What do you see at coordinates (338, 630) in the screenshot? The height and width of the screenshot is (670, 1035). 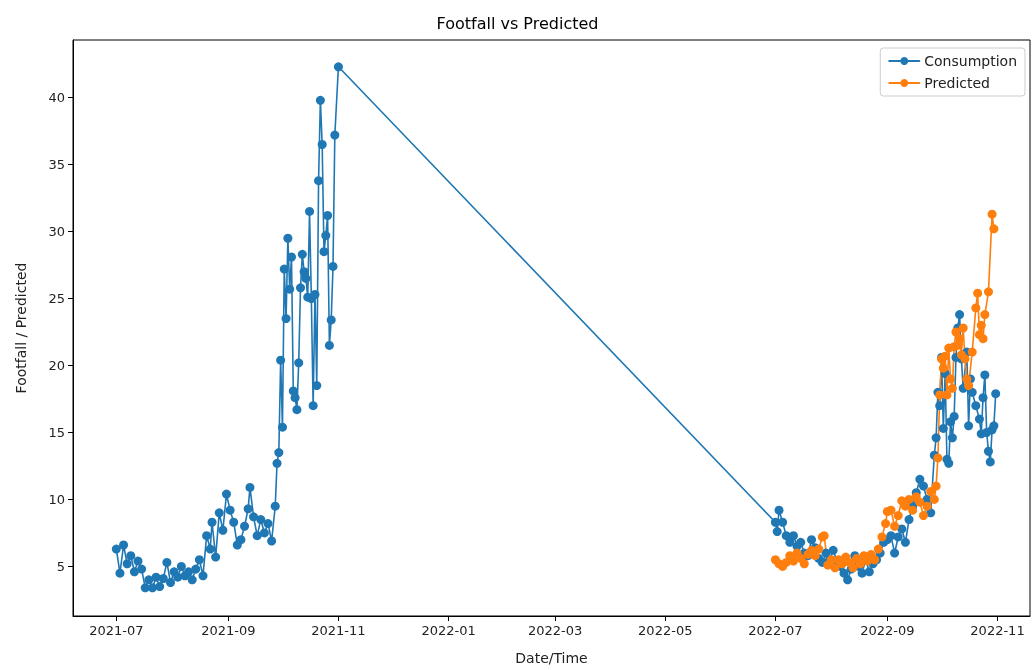 I see `x-tick-label: 2021-11` at bounding box center [338, 630].